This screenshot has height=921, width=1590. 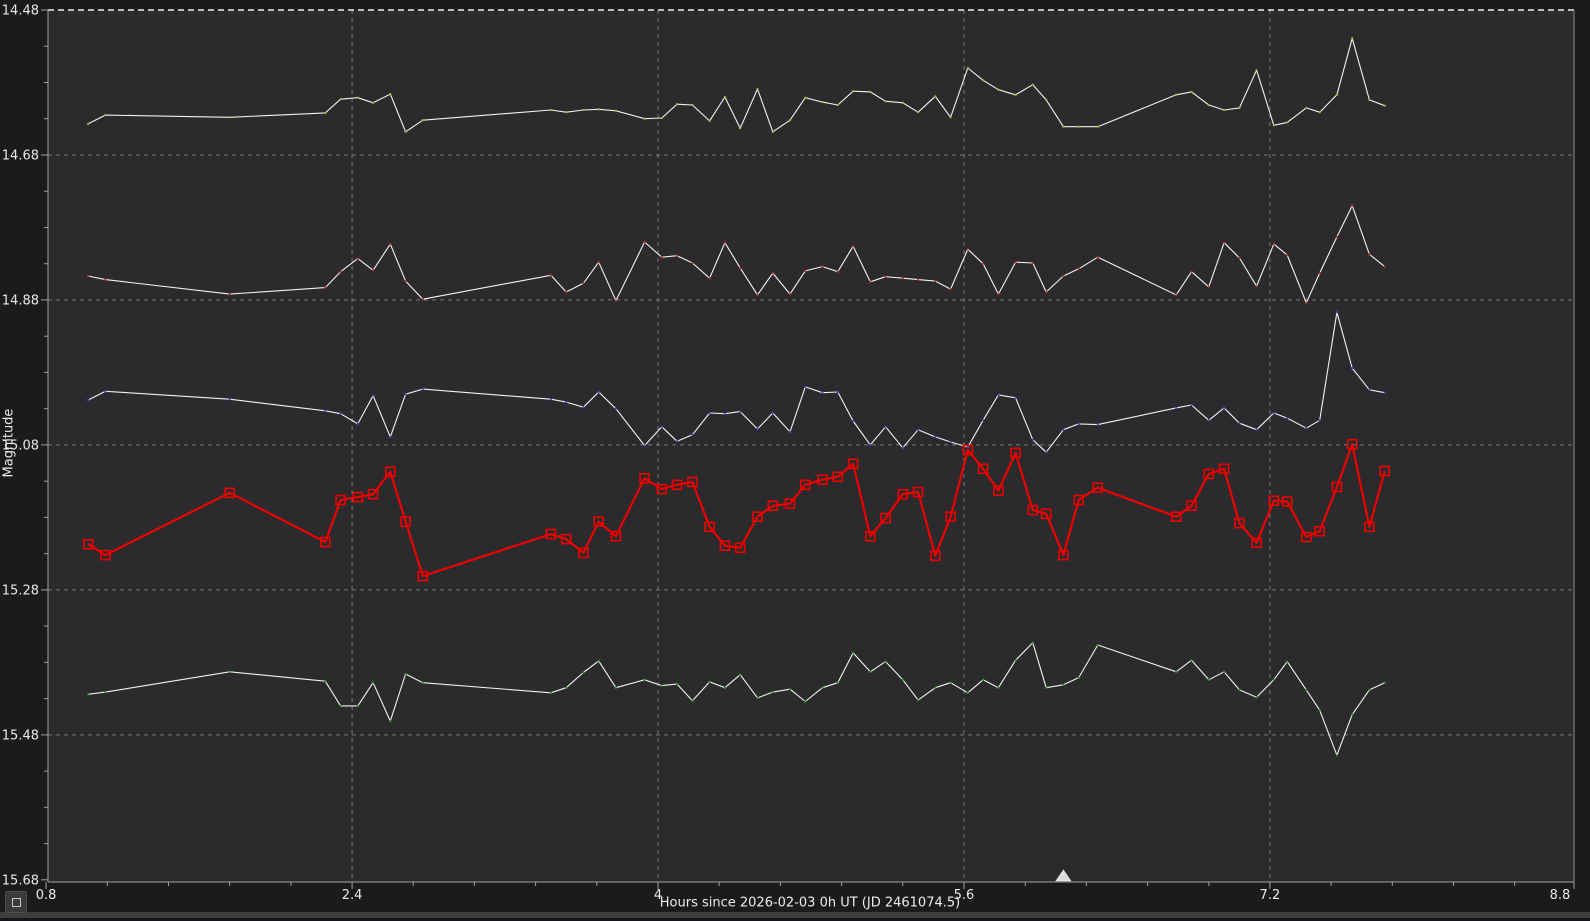 I want to click on x-tick-label: 7.2, so click(x=1270, y=895).